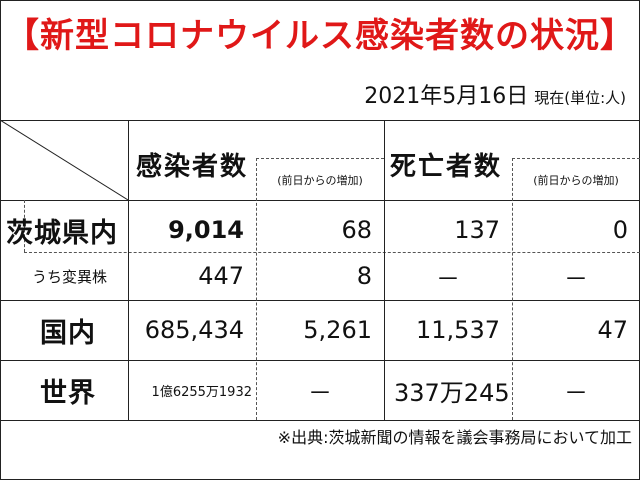 This screenshot has width=640, height=480. I want to click on ibaraki-infected-change: 68, so click(356, 230).